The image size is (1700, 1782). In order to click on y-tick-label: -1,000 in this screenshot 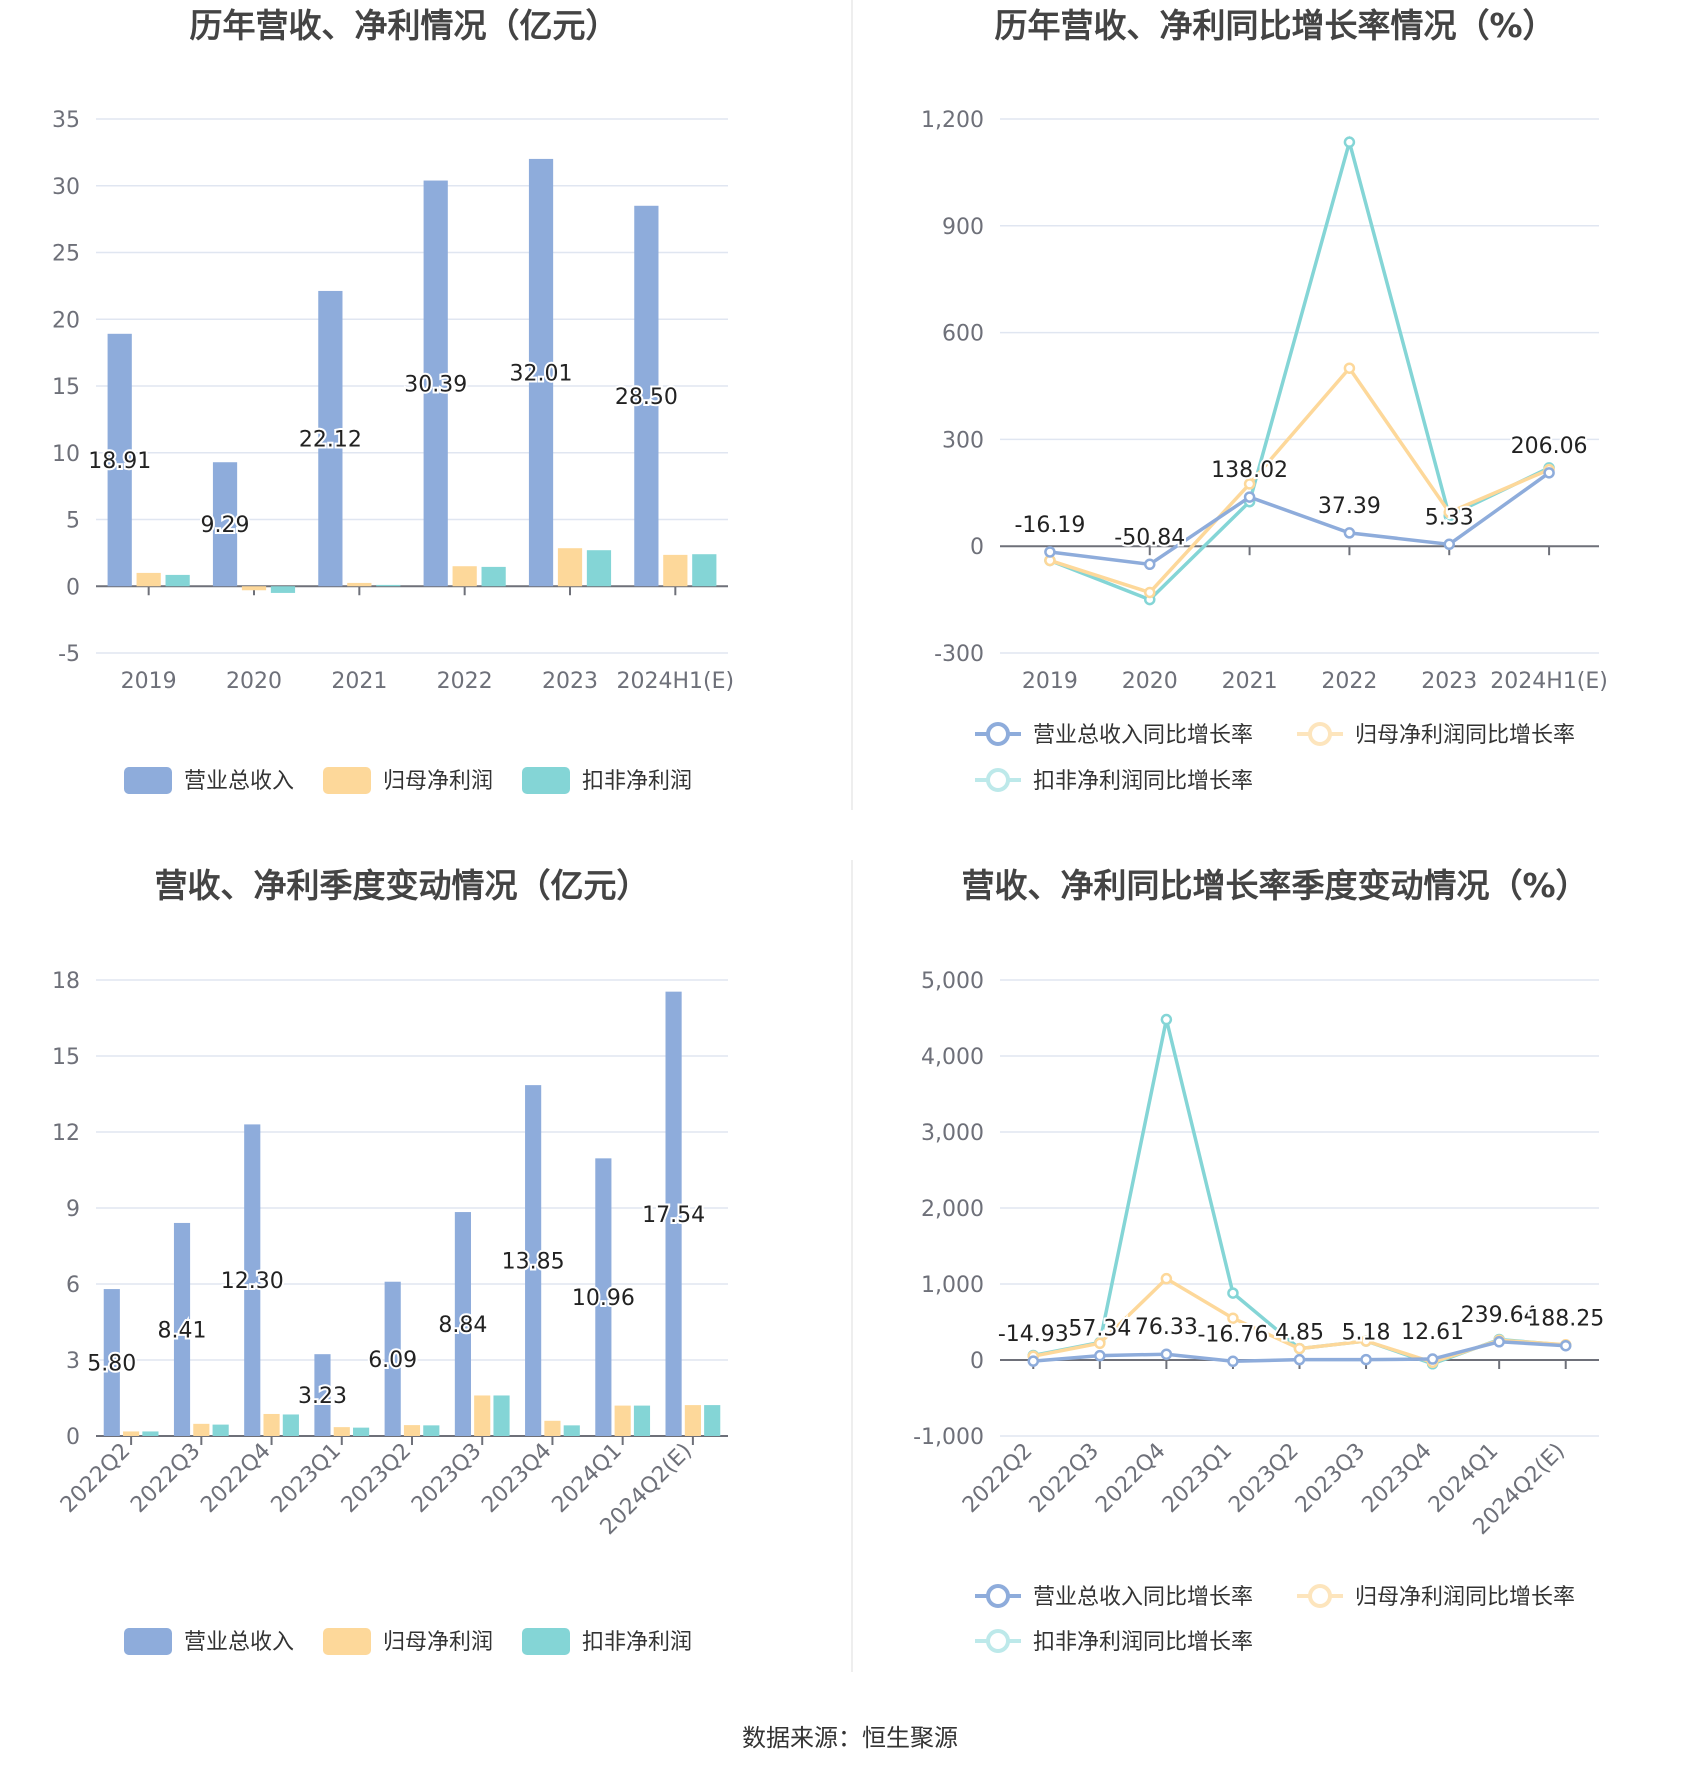, I will do `click(948, 1437)`.